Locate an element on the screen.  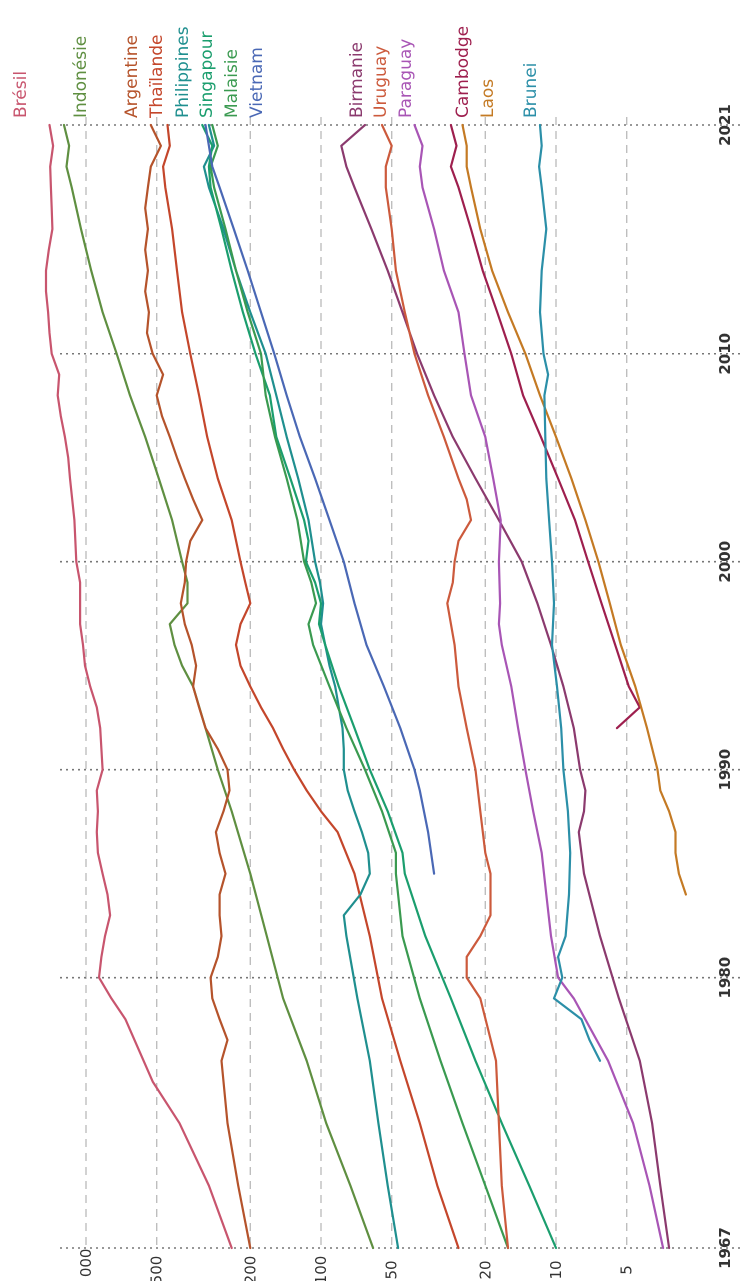
y-tick-label: 500 is located at coordinates (157, 1268).